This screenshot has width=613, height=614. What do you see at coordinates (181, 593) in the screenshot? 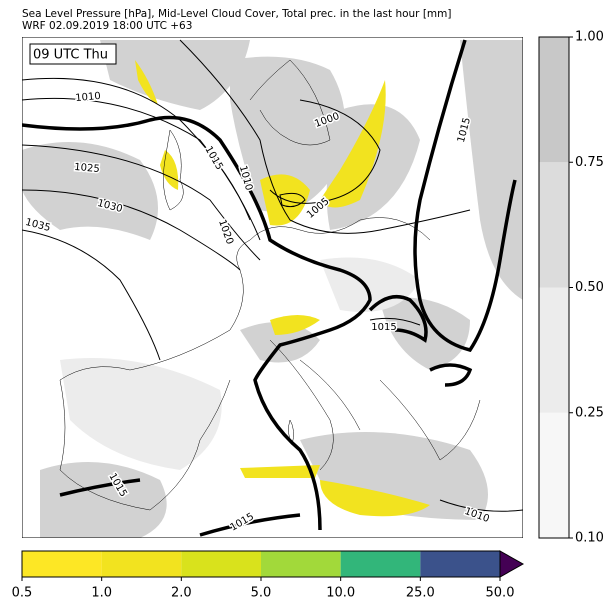
I see `colorbar-tick-label: 2.0` at bounding box center [181, 593].